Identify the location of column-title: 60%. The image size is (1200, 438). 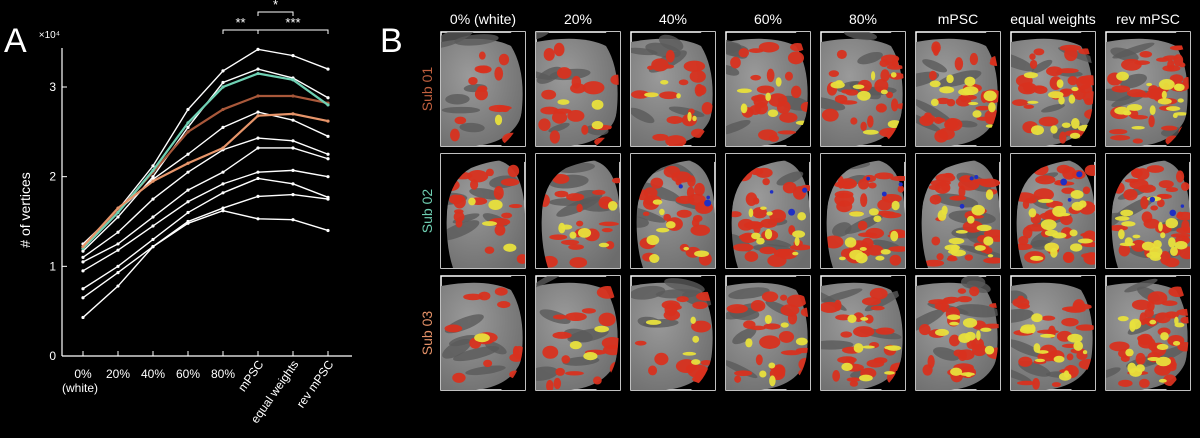
(768, 19).